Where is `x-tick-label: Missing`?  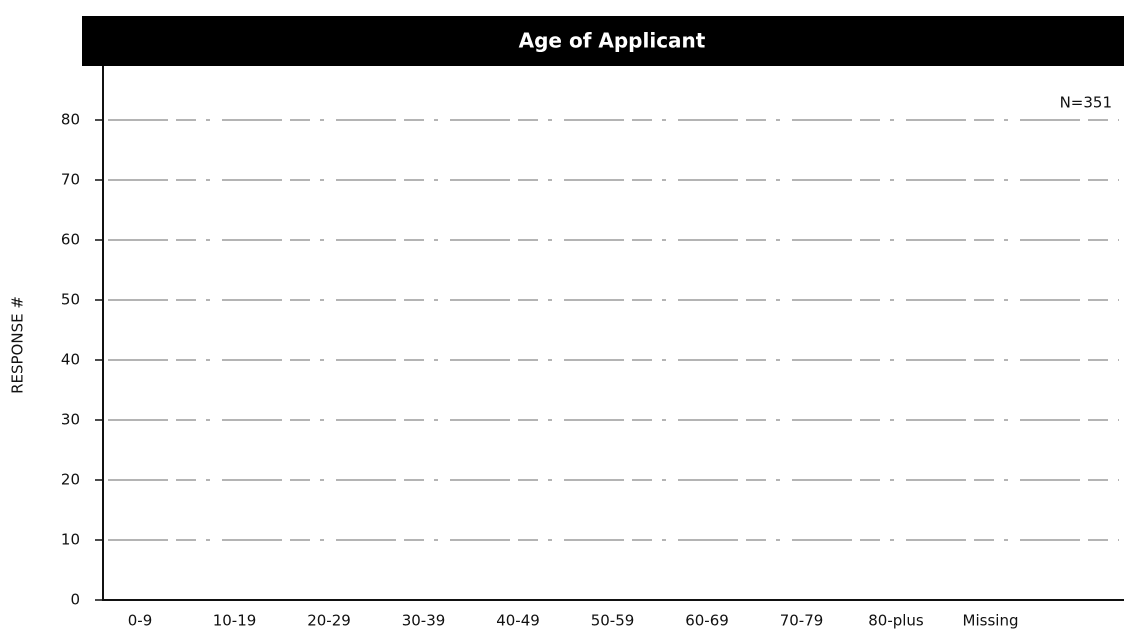 x-tick-label: Missing is located at coordinates (991, 621).